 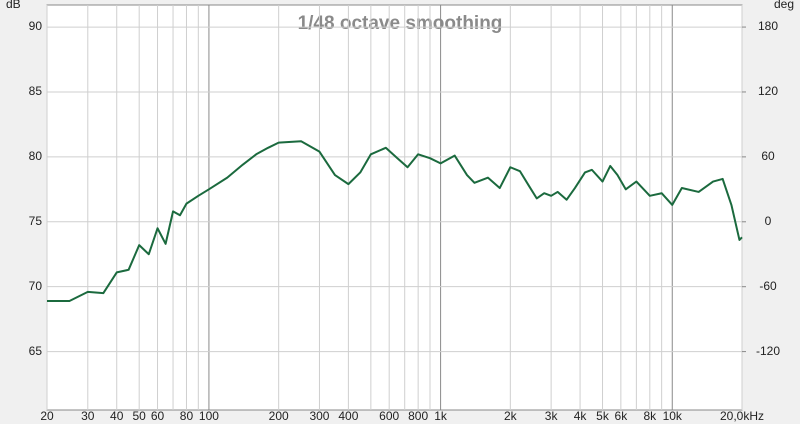 What do you see at coordinates (36, 91) in the screenshot?
I see `y-tick-label: 85` at bounding box center [36, 91].